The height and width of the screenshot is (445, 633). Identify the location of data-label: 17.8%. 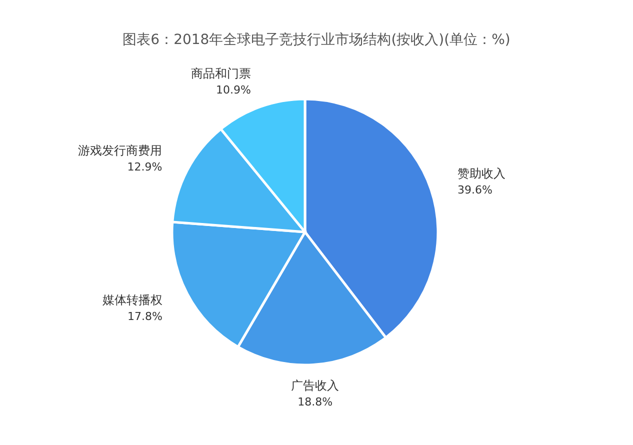
(145, 316).